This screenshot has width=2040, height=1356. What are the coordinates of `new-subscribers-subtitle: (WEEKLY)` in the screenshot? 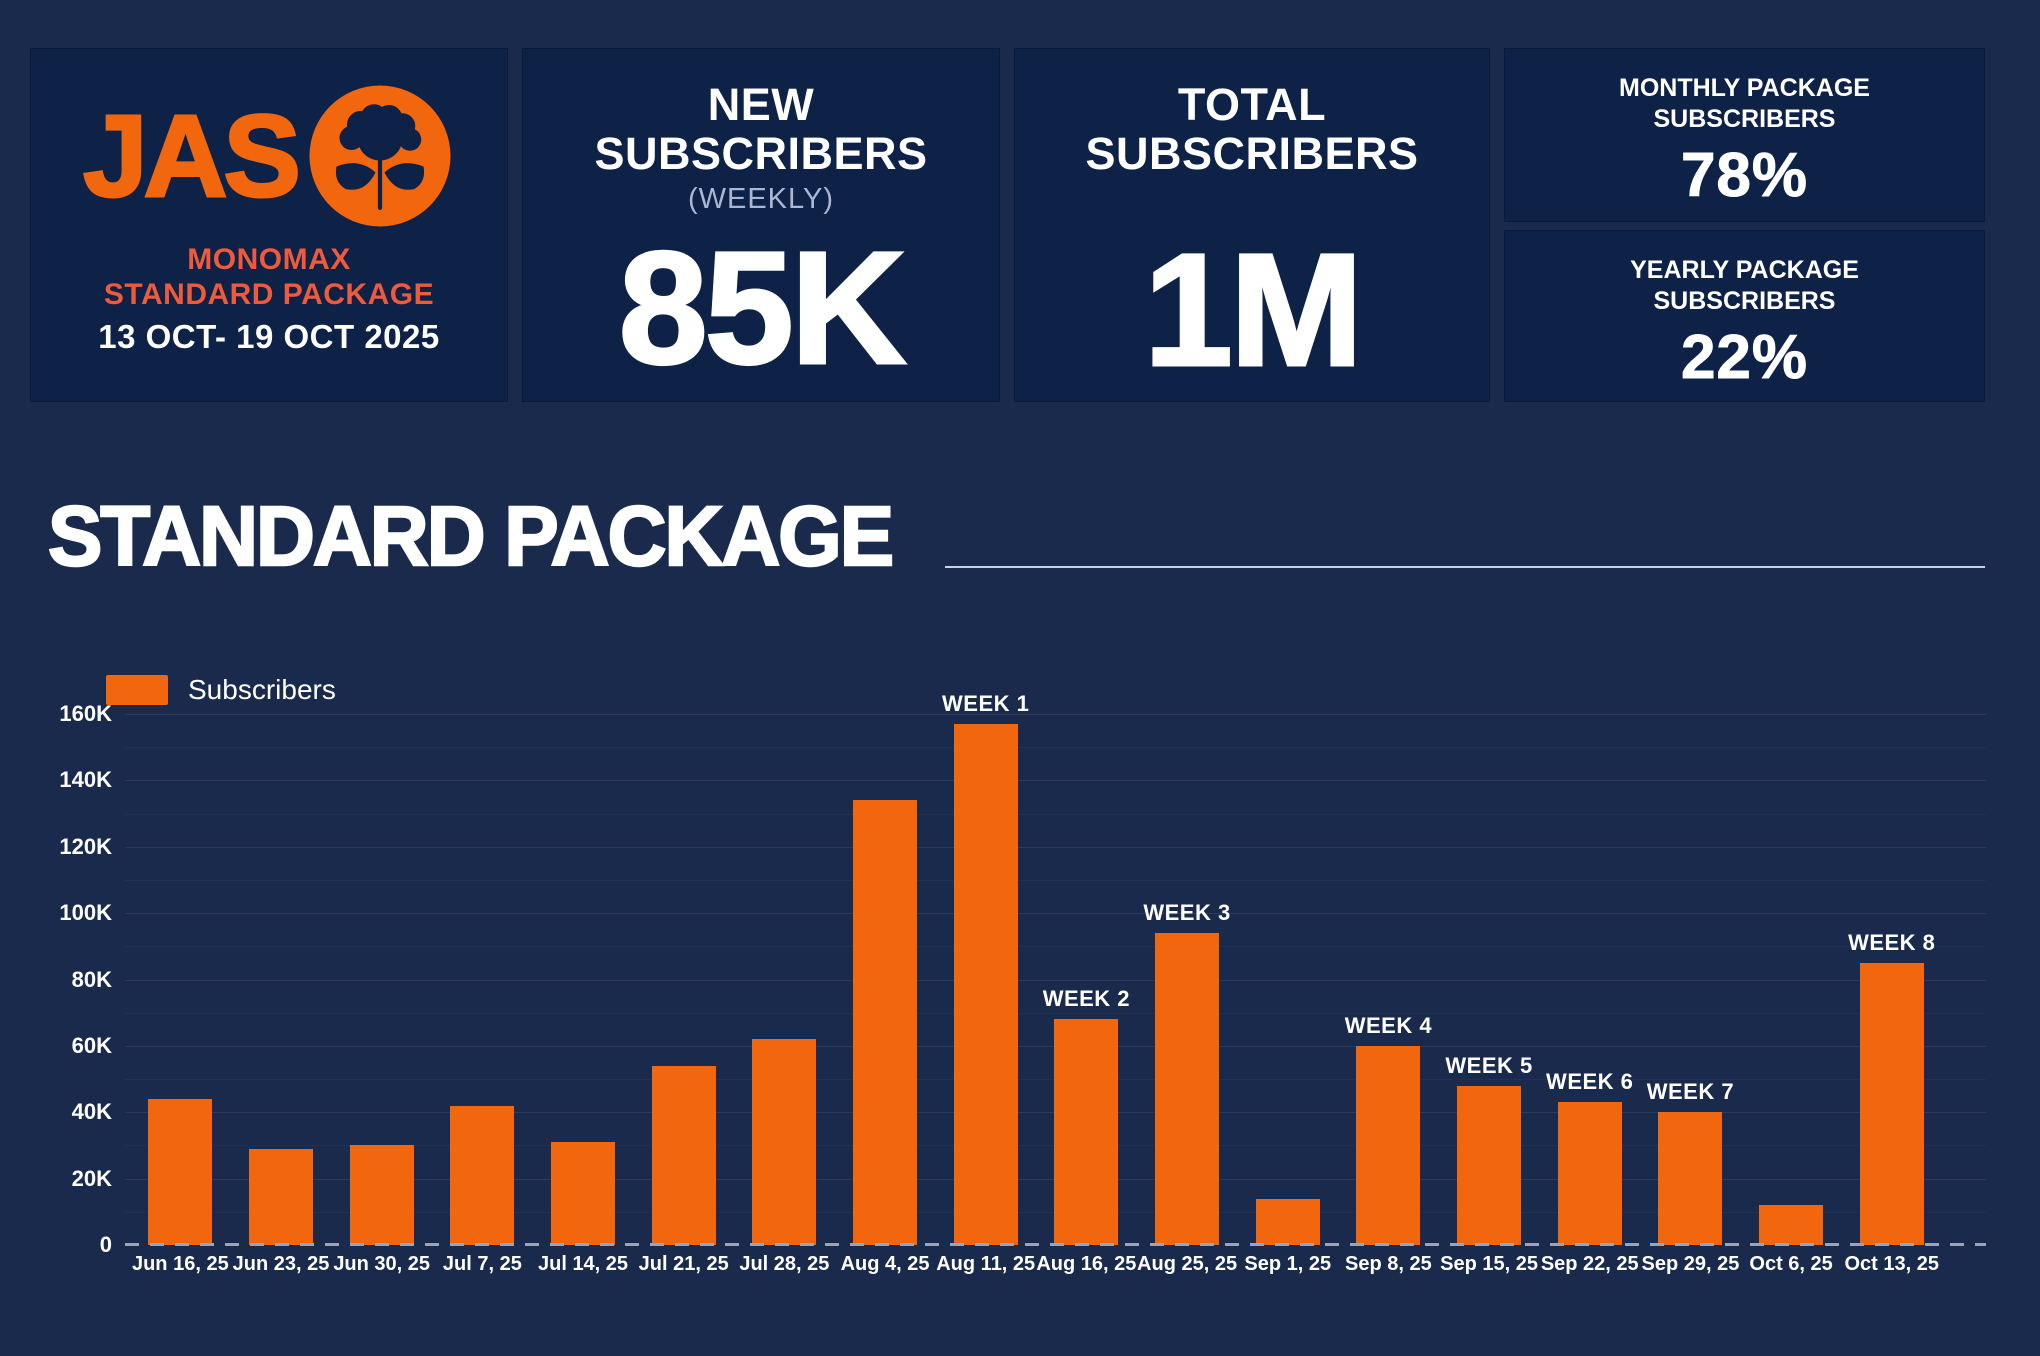 It's located at (761, 199).